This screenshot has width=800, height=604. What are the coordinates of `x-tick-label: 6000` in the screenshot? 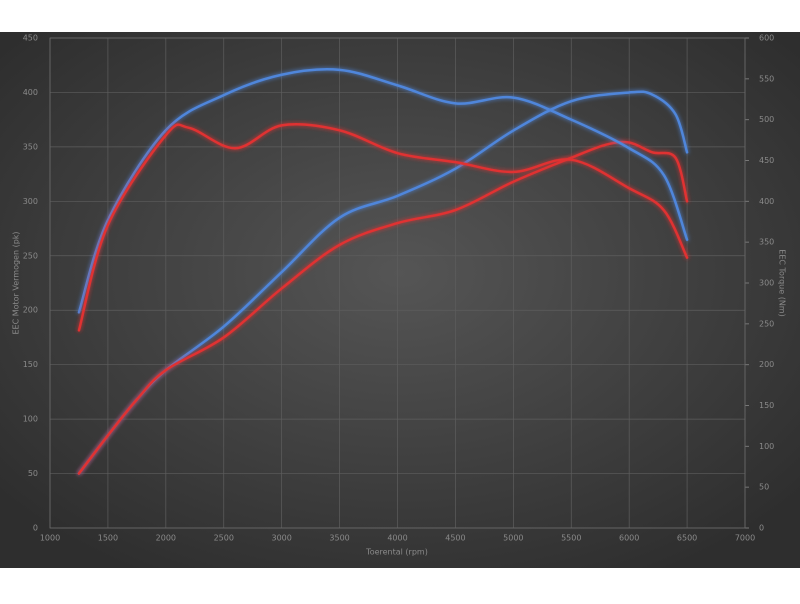 It's located at (629, 538).